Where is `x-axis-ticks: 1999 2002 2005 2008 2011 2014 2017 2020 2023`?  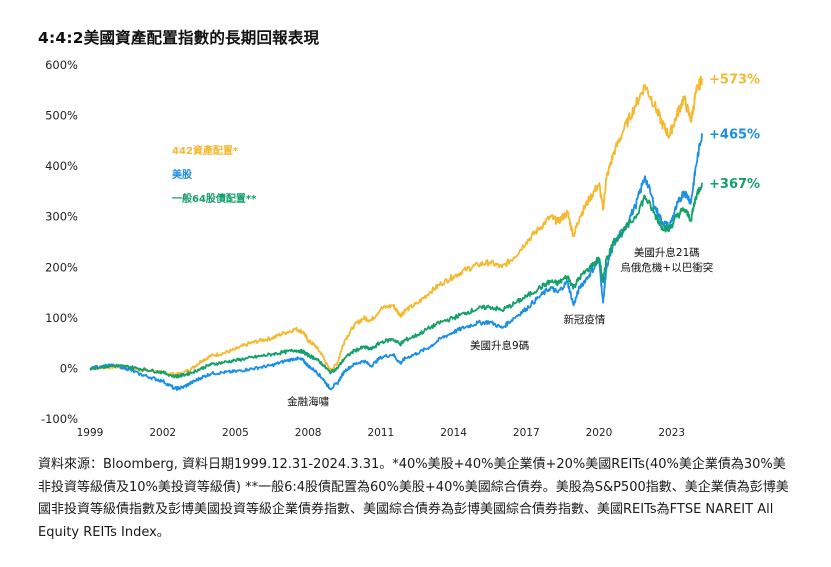 x-axis-ticks: 1999 2002 2005 2008 2011 2014 2017 2020 2023 is located at coordinates (381, 433).